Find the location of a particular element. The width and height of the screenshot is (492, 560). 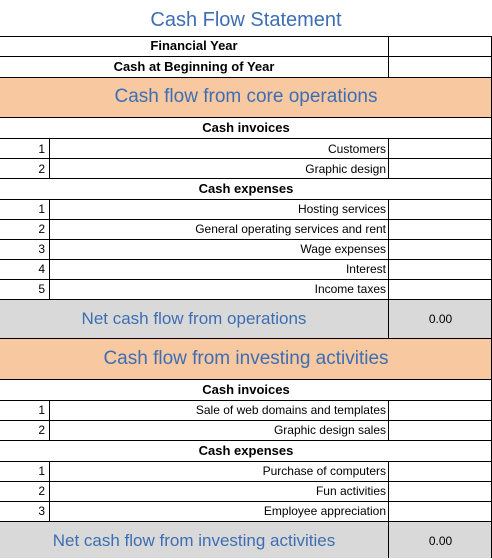

cash-beginning-value is located at coordinates (440, 67).